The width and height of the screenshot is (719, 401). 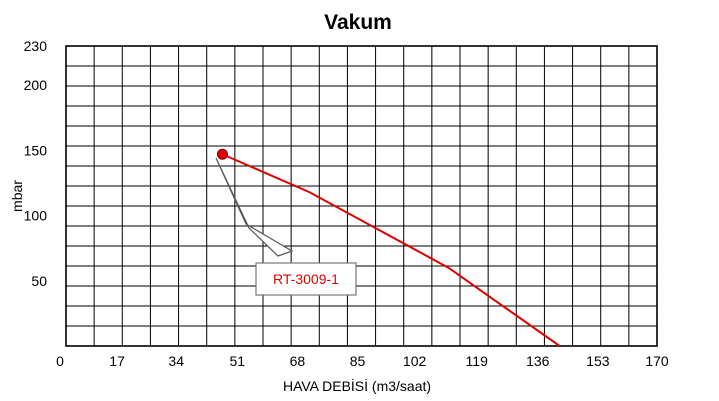 I want to click on x-tick-label: 34, so click(x=176, y=361).